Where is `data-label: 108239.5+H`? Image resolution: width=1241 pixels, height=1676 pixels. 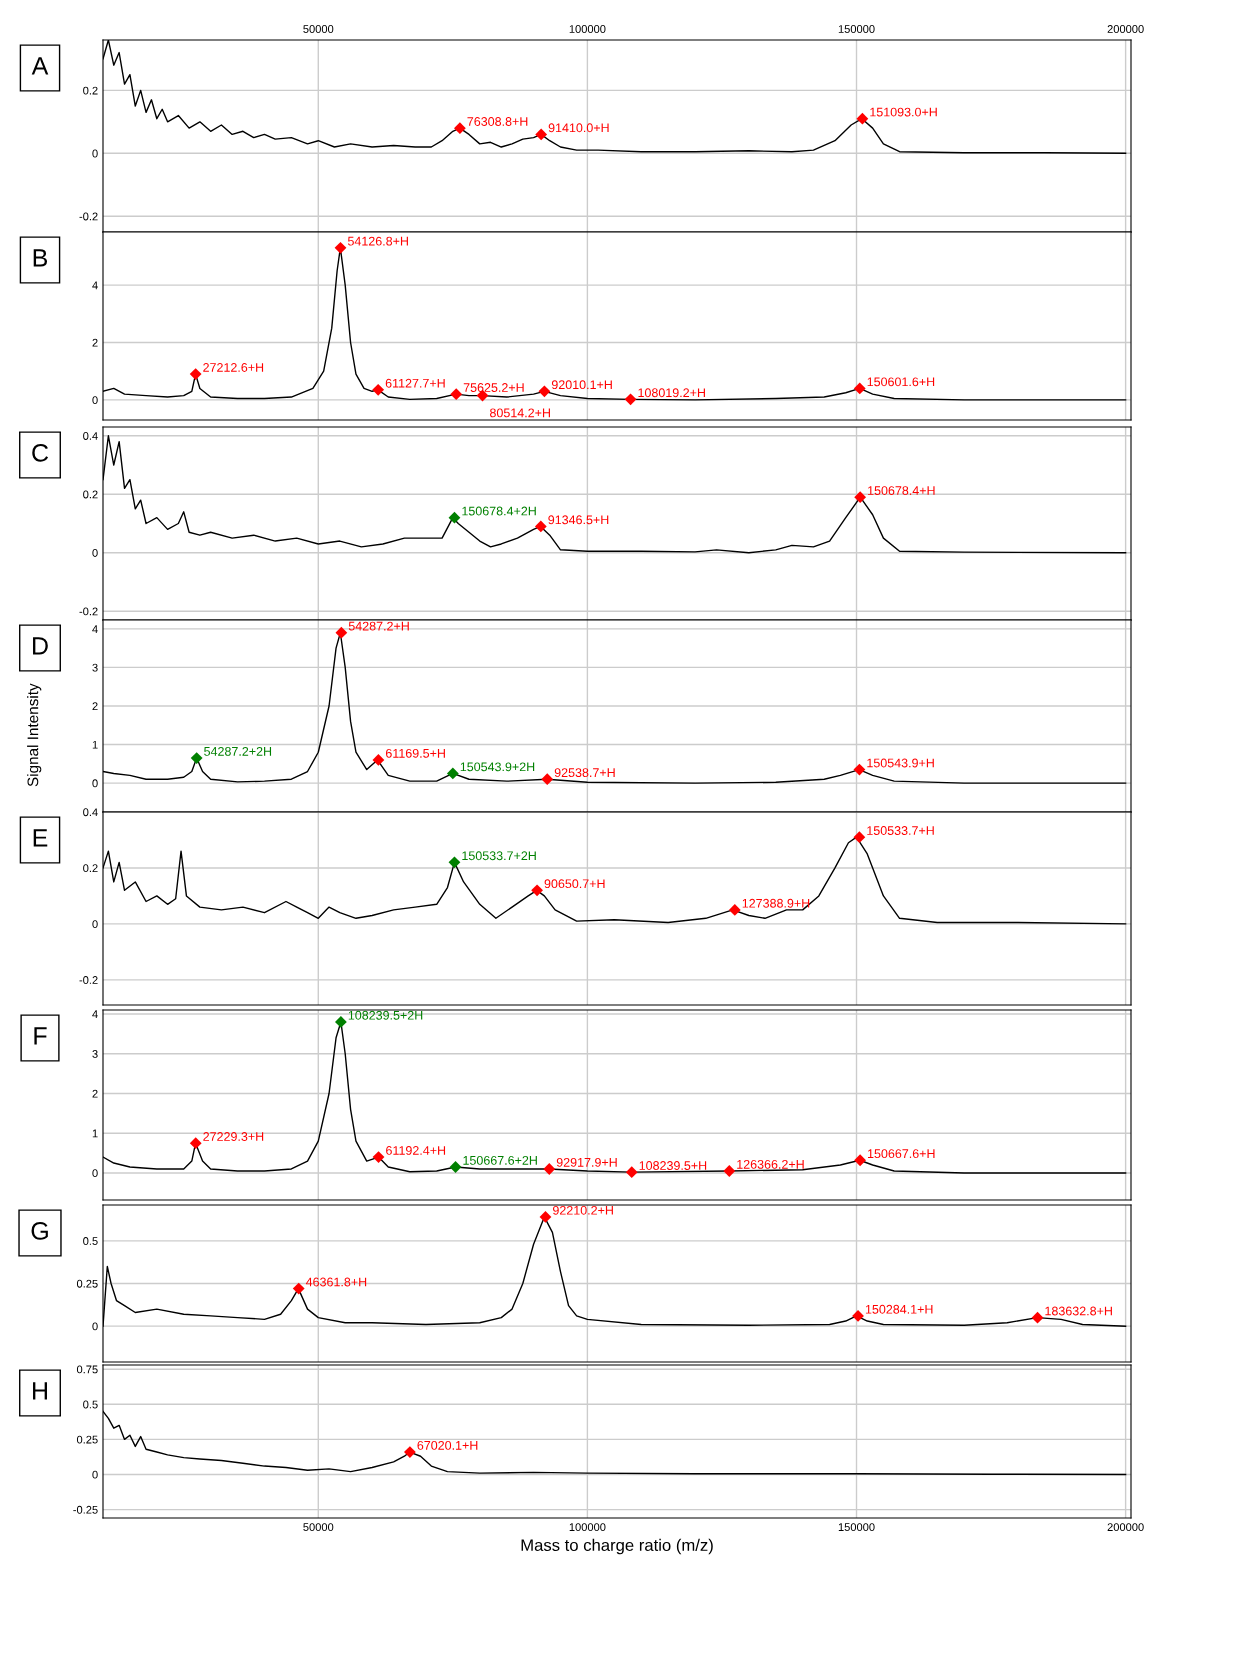 data-label: 108239.5+H is located at coordinates (673, 1165).